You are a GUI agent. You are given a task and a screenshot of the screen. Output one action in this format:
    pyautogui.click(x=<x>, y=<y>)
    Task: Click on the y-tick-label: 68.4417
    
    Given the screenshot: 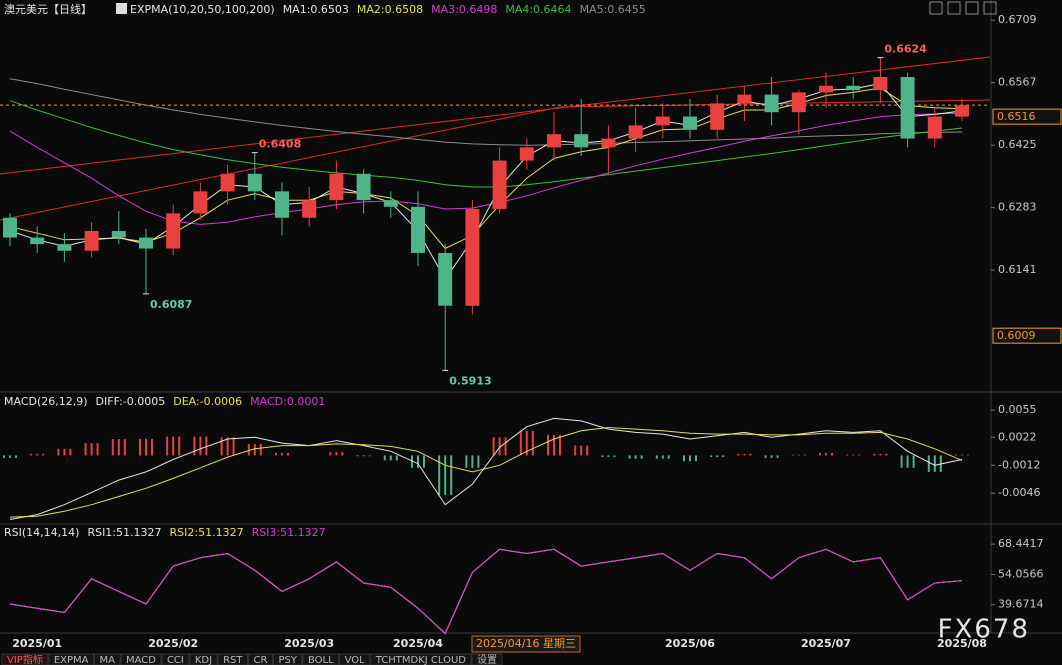 What is the action you would take?
    pyautogui.click(x=1021, y=543)
    